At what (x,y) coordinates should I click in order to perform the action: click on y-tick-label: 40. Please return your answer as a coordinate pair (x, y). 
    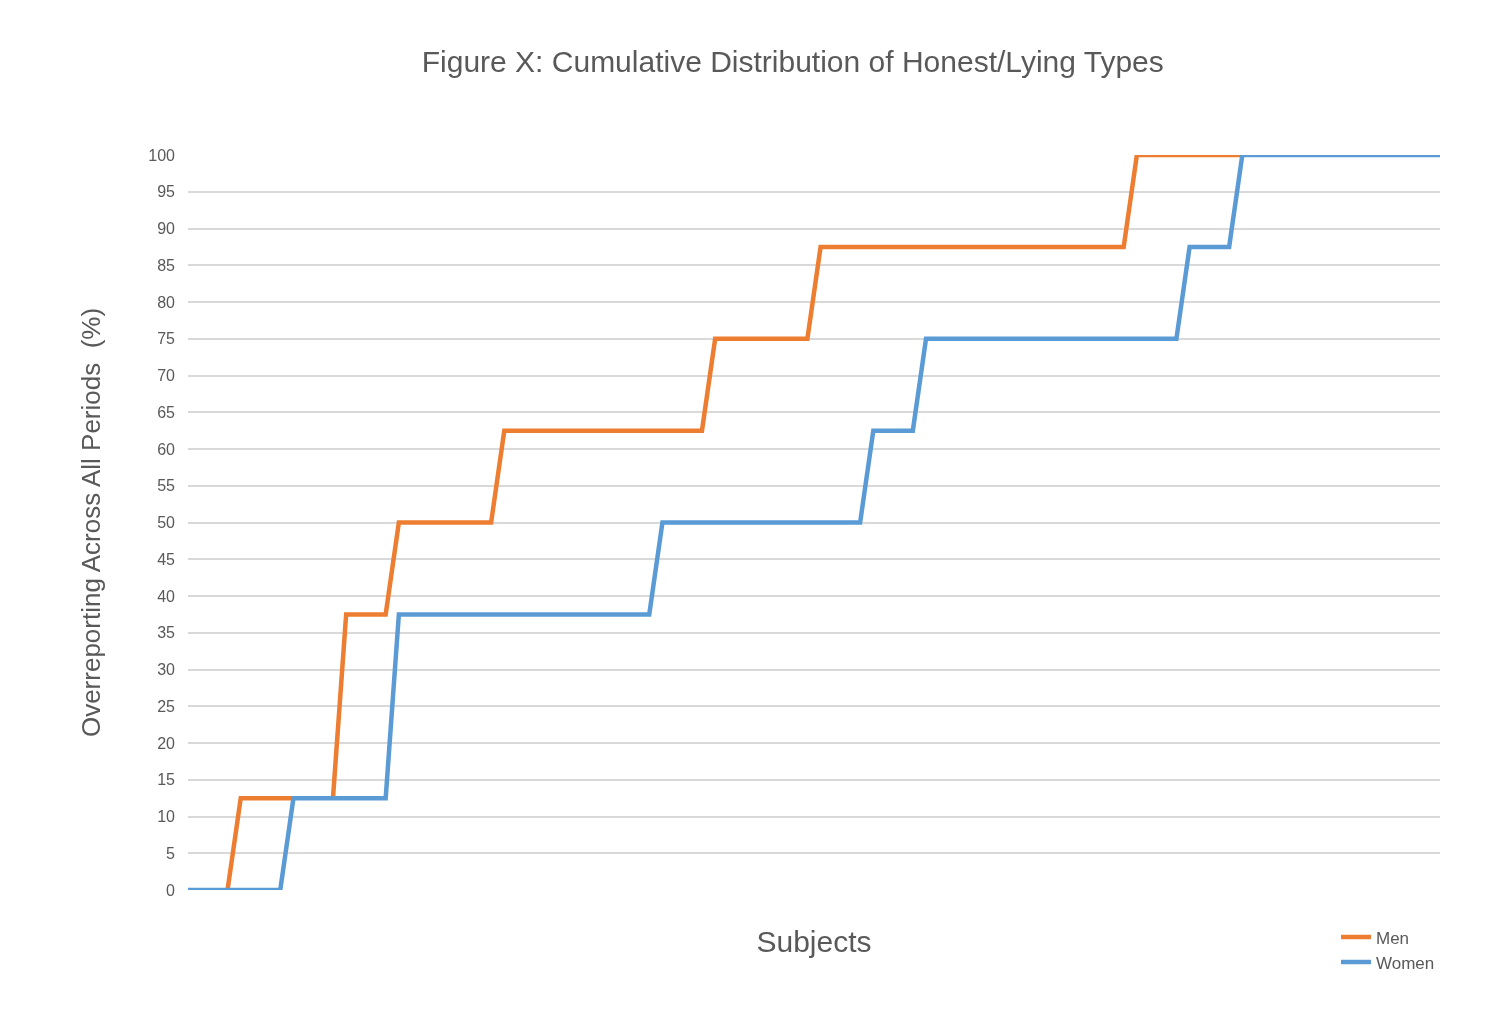
    Looking at the image, I should click on (166, 596).